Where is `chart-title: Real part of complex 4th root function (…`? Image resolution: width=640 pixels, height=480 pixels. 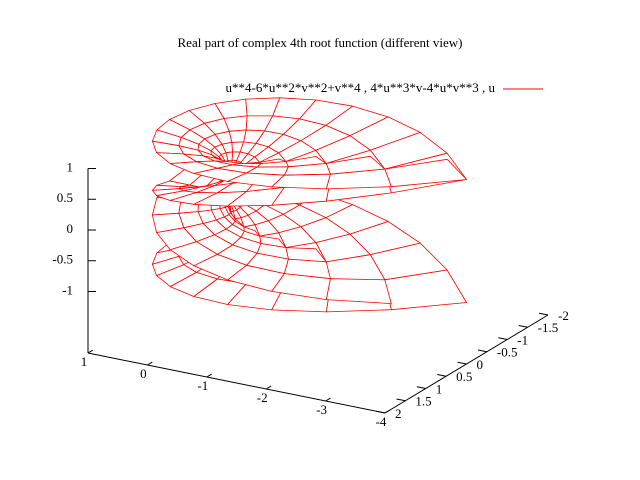 chart-title: Real part of complex 4th root function (… is located at coordinates (320, 42).